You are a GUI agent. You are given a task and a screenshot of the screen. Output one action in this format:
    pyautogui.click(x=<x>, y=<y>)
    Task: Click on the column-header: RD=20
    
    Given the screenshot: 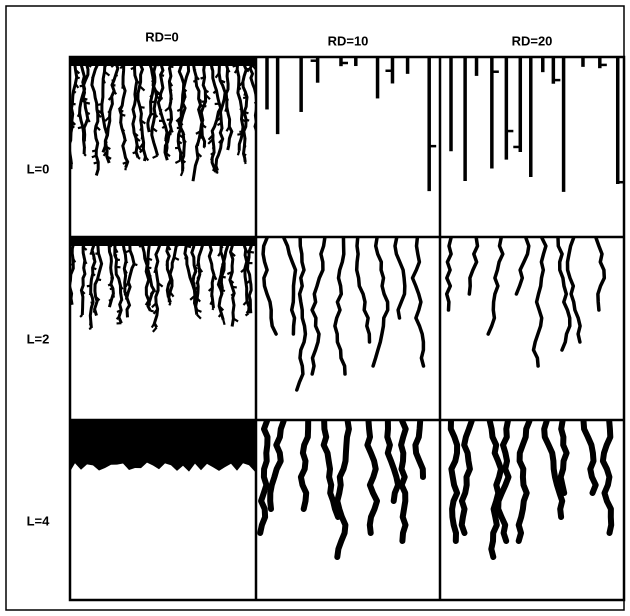 What is the action you would take?
    pyautogui.click(x=532, y=40)
    